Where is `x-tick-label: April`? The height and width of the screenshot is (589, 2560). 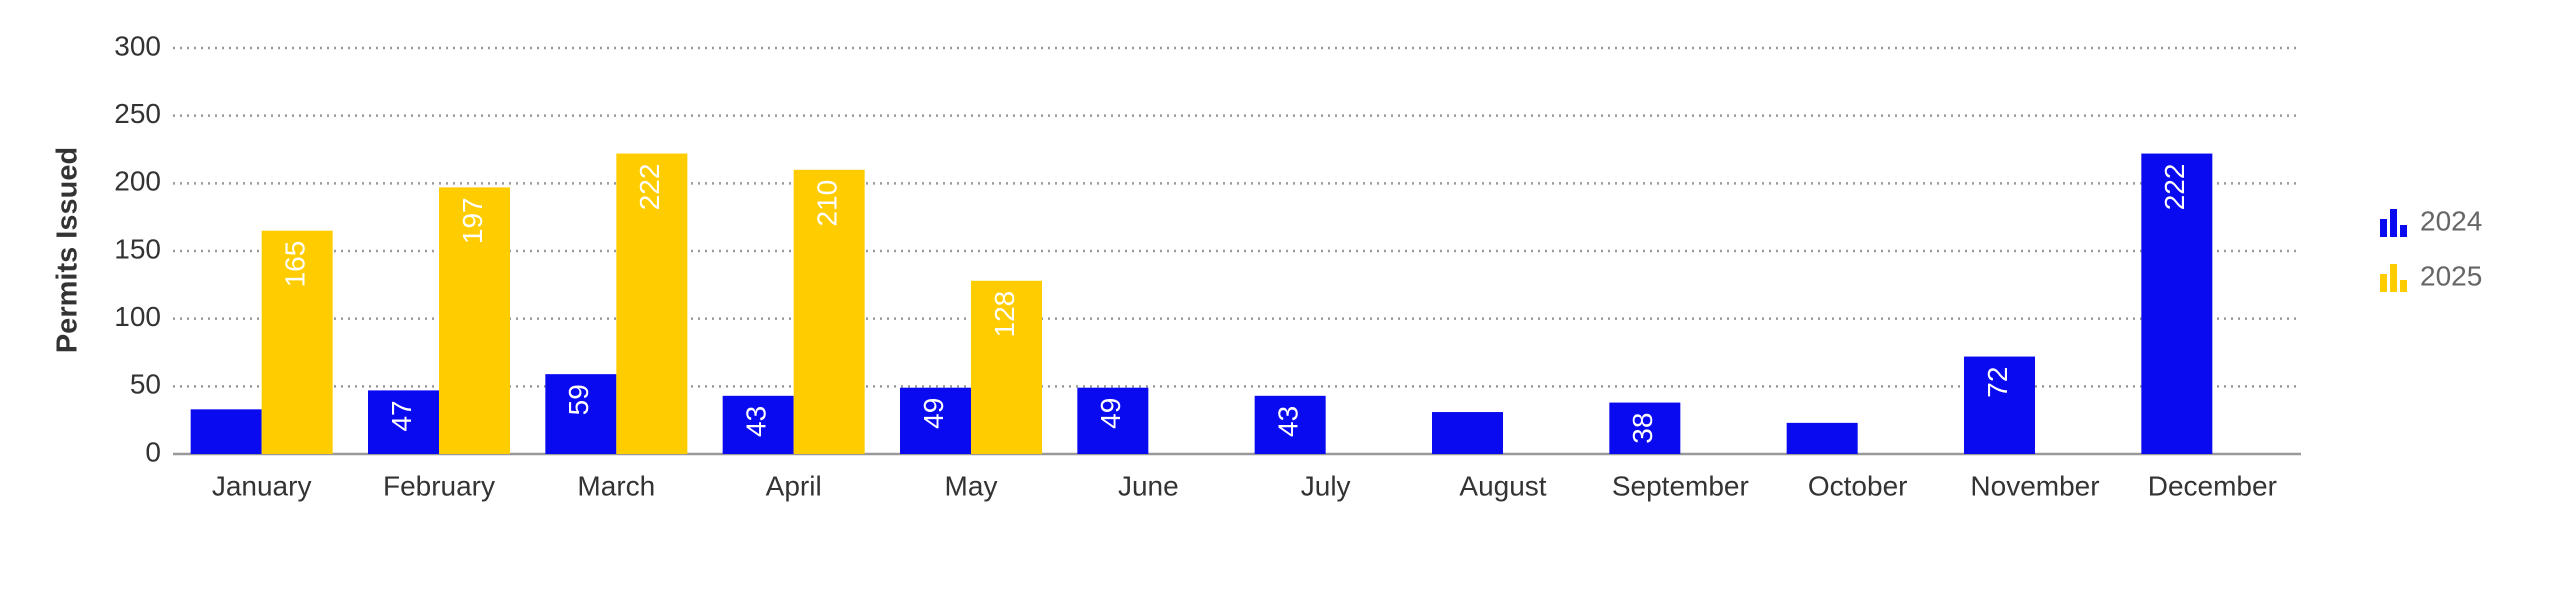 x-tick-label: April is located at coordinates (794, 485).